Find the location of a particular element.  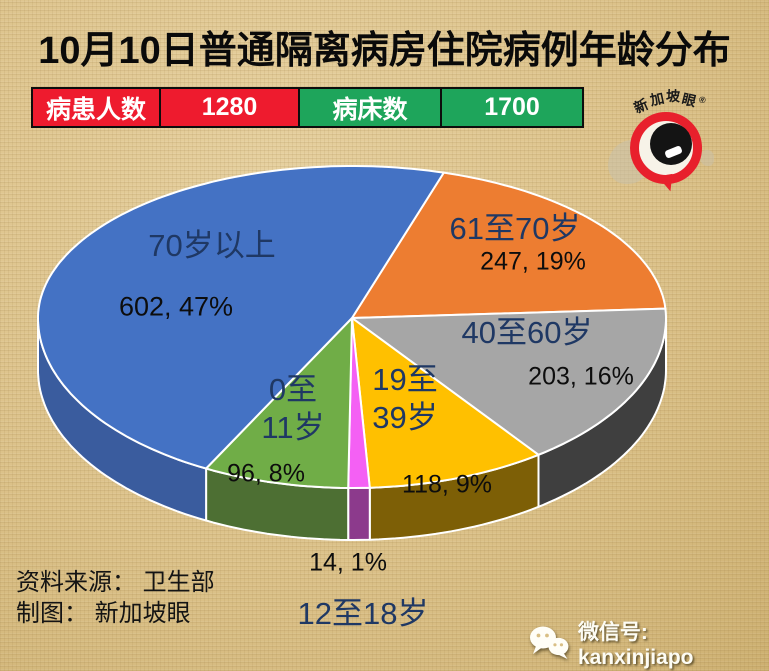

source-note: 资料来源： 卫生部 is located at coordinates (115, 582).